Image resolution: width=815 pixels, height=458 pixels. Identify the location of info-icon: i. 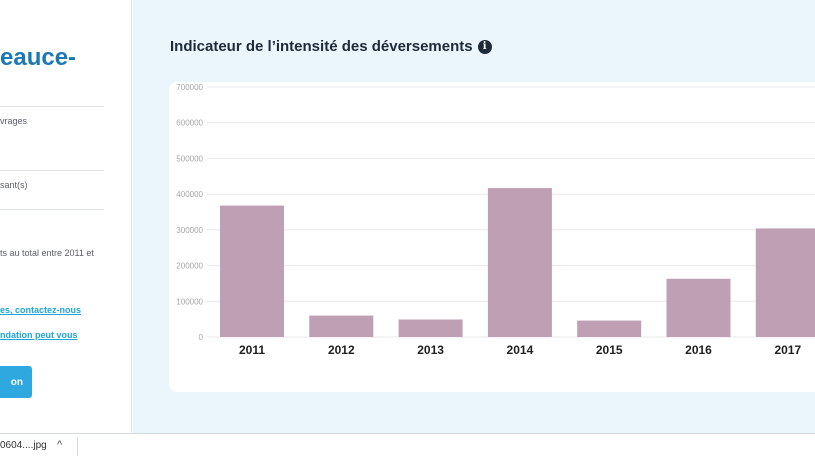
(484, 46).